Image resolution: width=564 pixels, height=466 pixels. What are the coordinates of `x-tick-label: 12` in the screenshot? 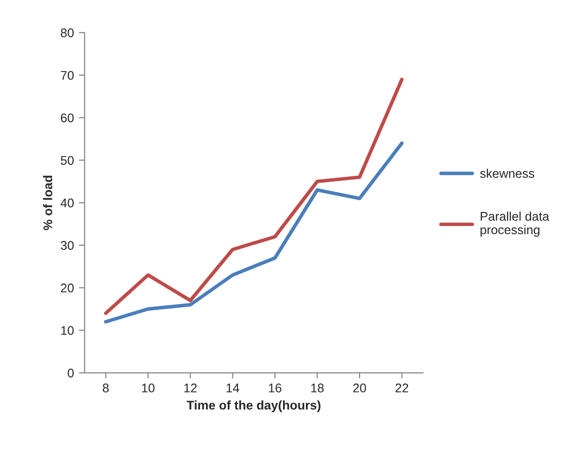 It's located at (190, 388).